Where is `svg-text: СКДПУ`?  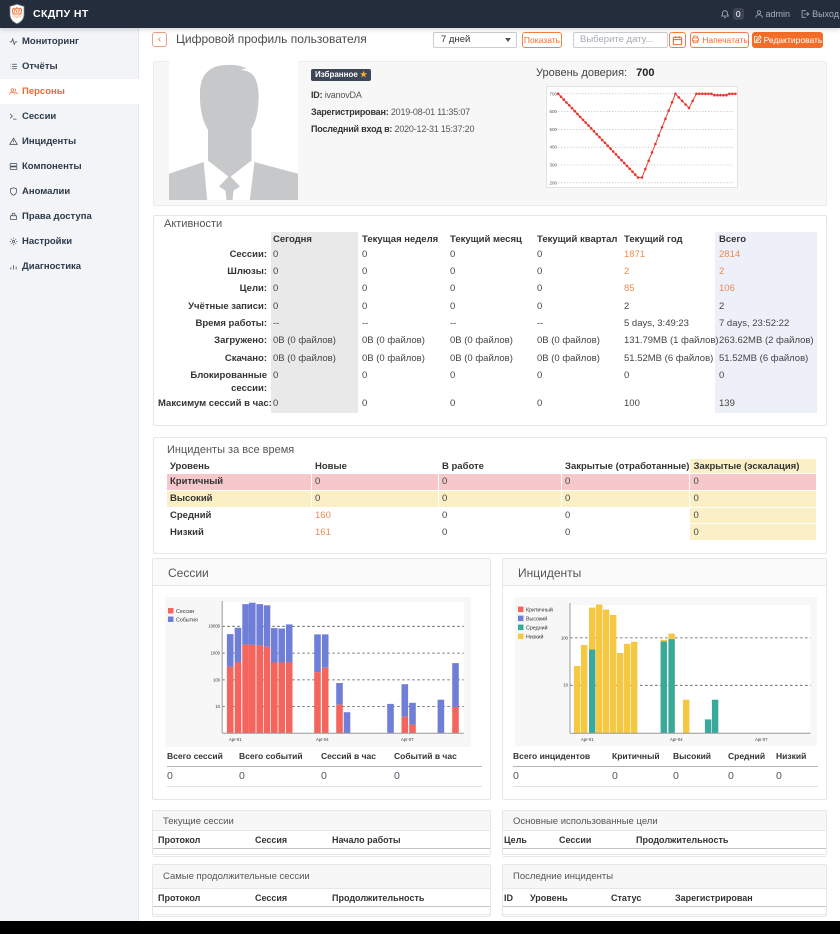 svg-text: СКДПУ is located at coordinates (17, 17).